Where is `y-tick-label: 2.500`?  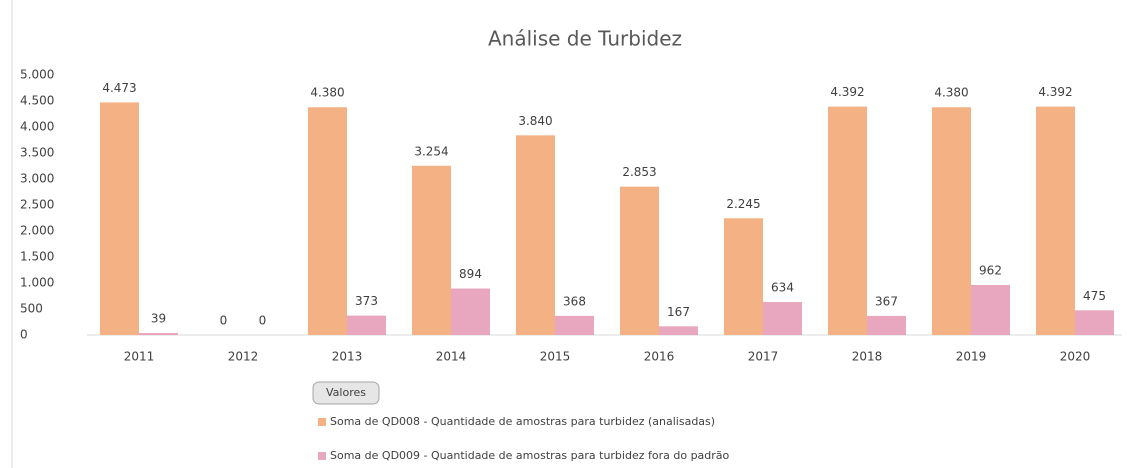 y-tick-label: 2.500 is located at coordinates (37, 205).